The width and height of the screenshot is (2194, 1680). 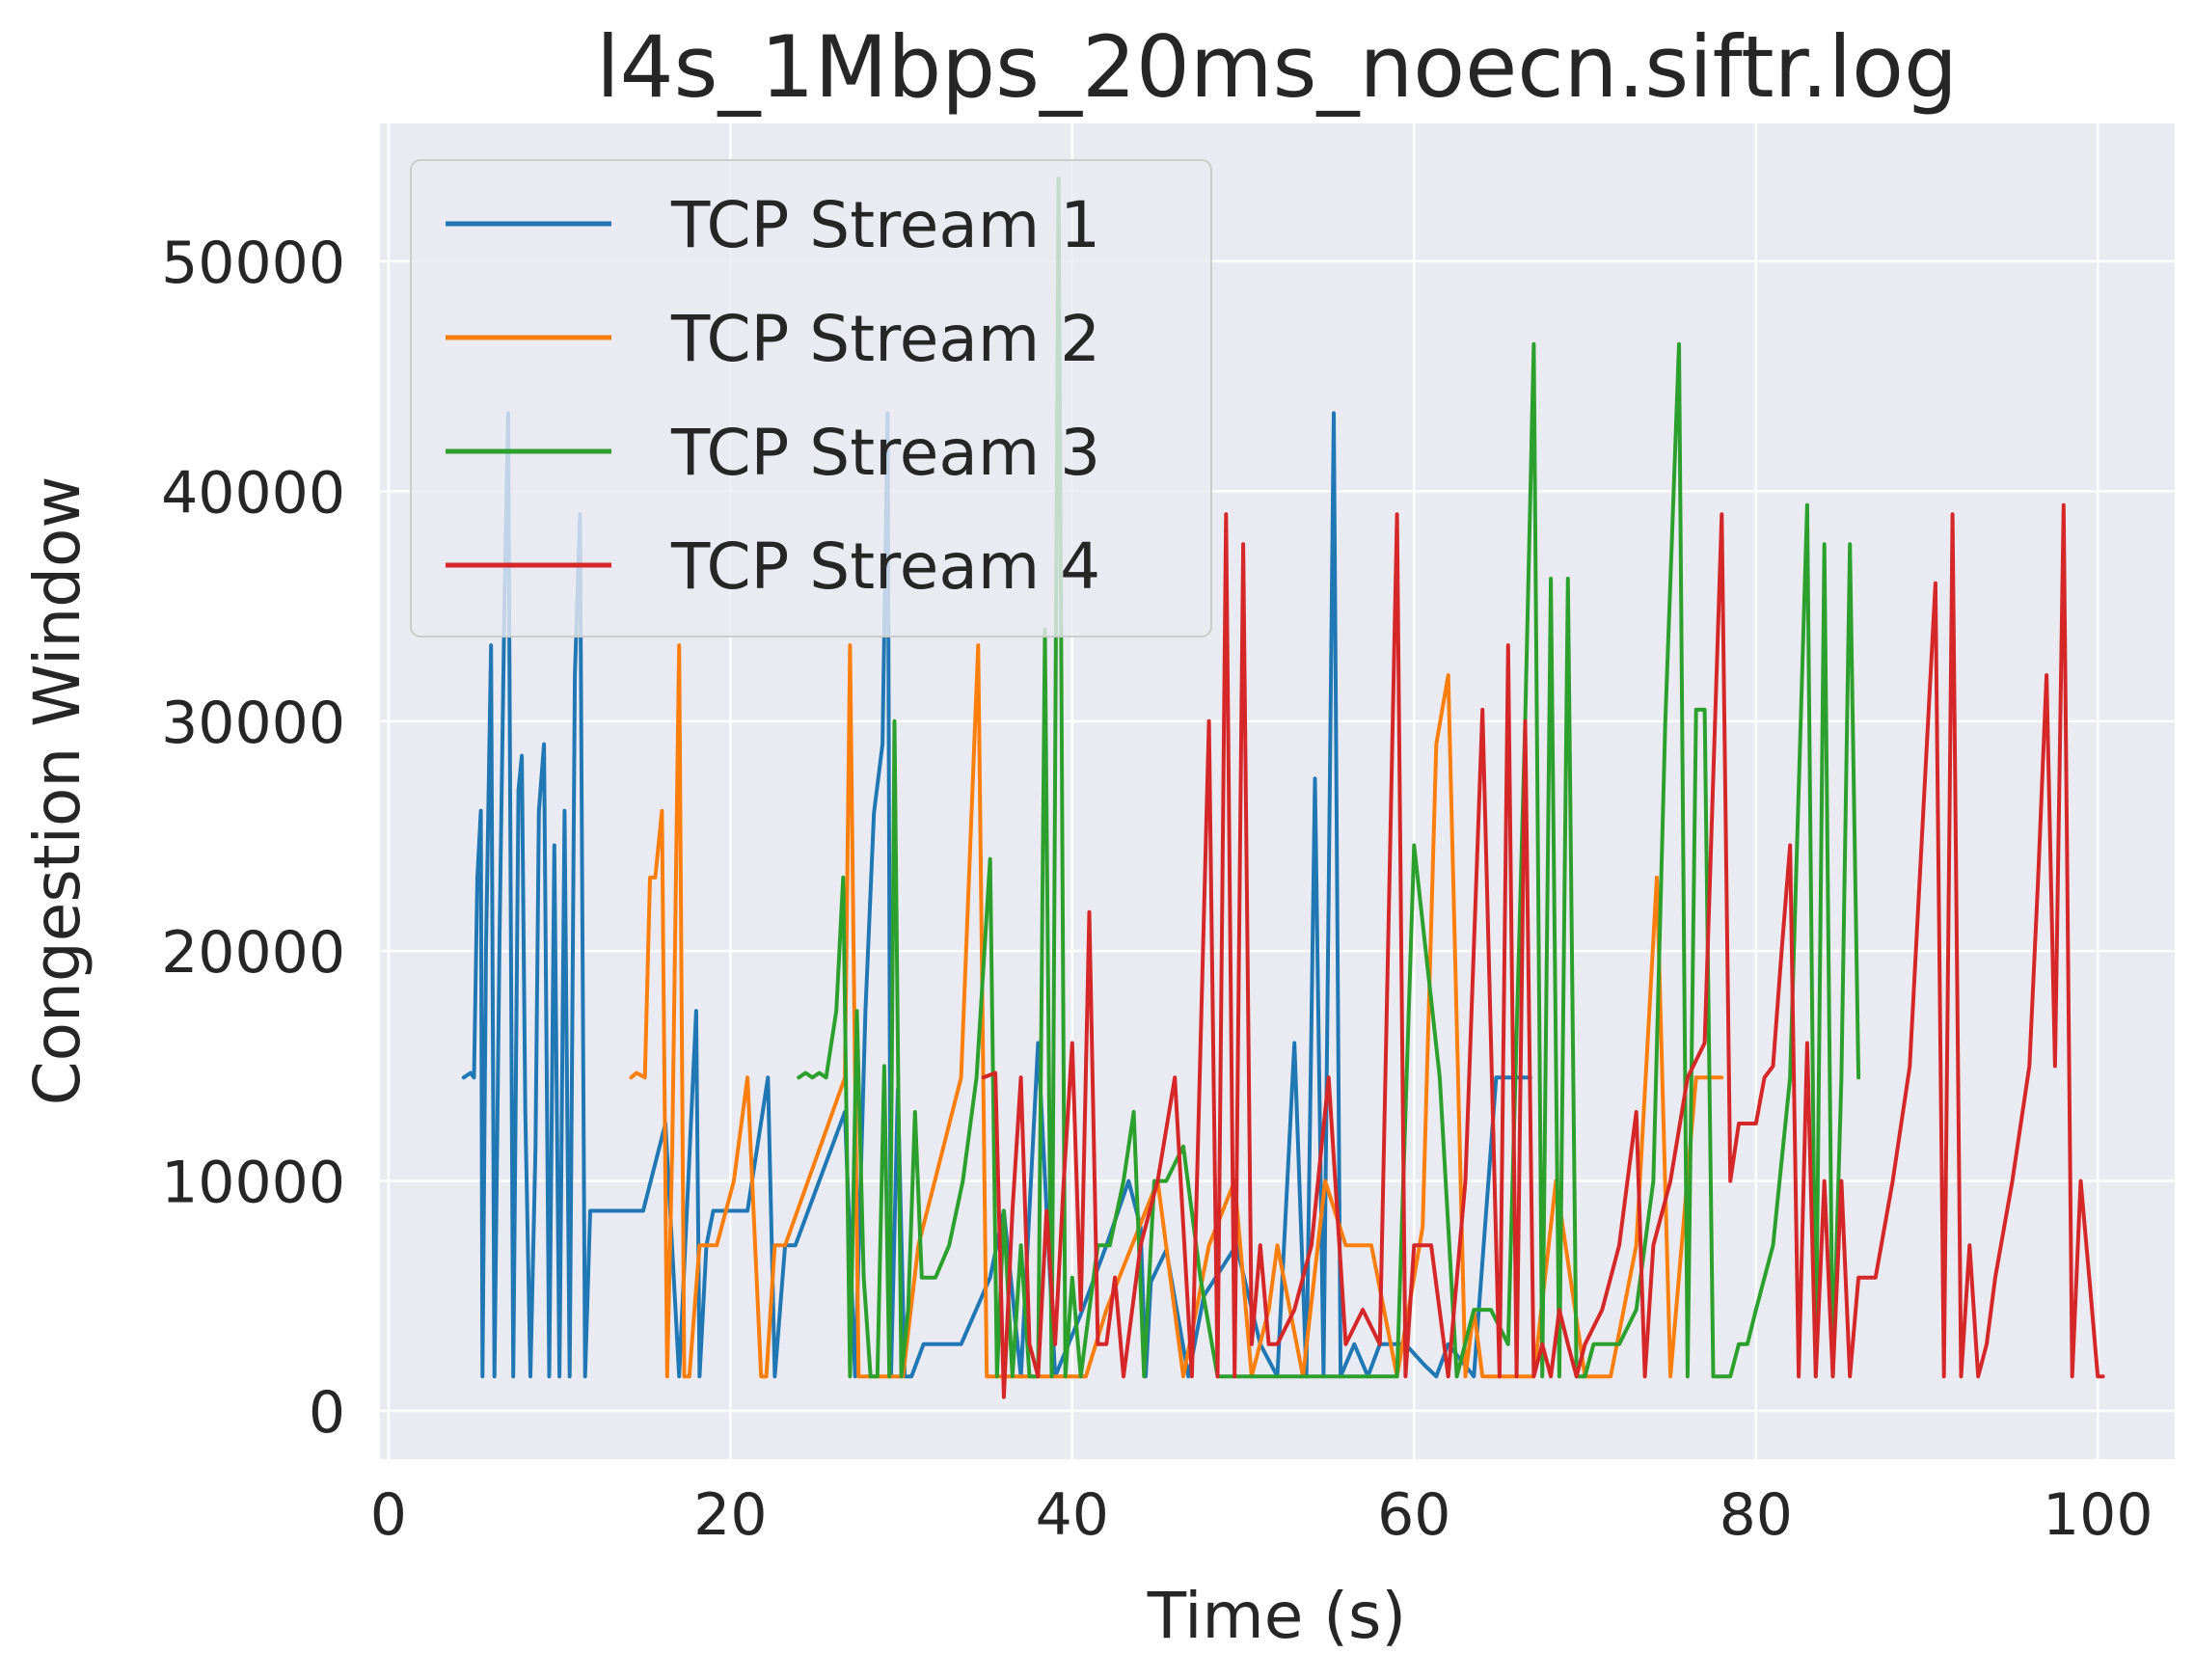 What do you see at coordinates (57, 791) in the screenshot?
I see `y-axis-label: Congestion Window` at bounding box center [57, 791].